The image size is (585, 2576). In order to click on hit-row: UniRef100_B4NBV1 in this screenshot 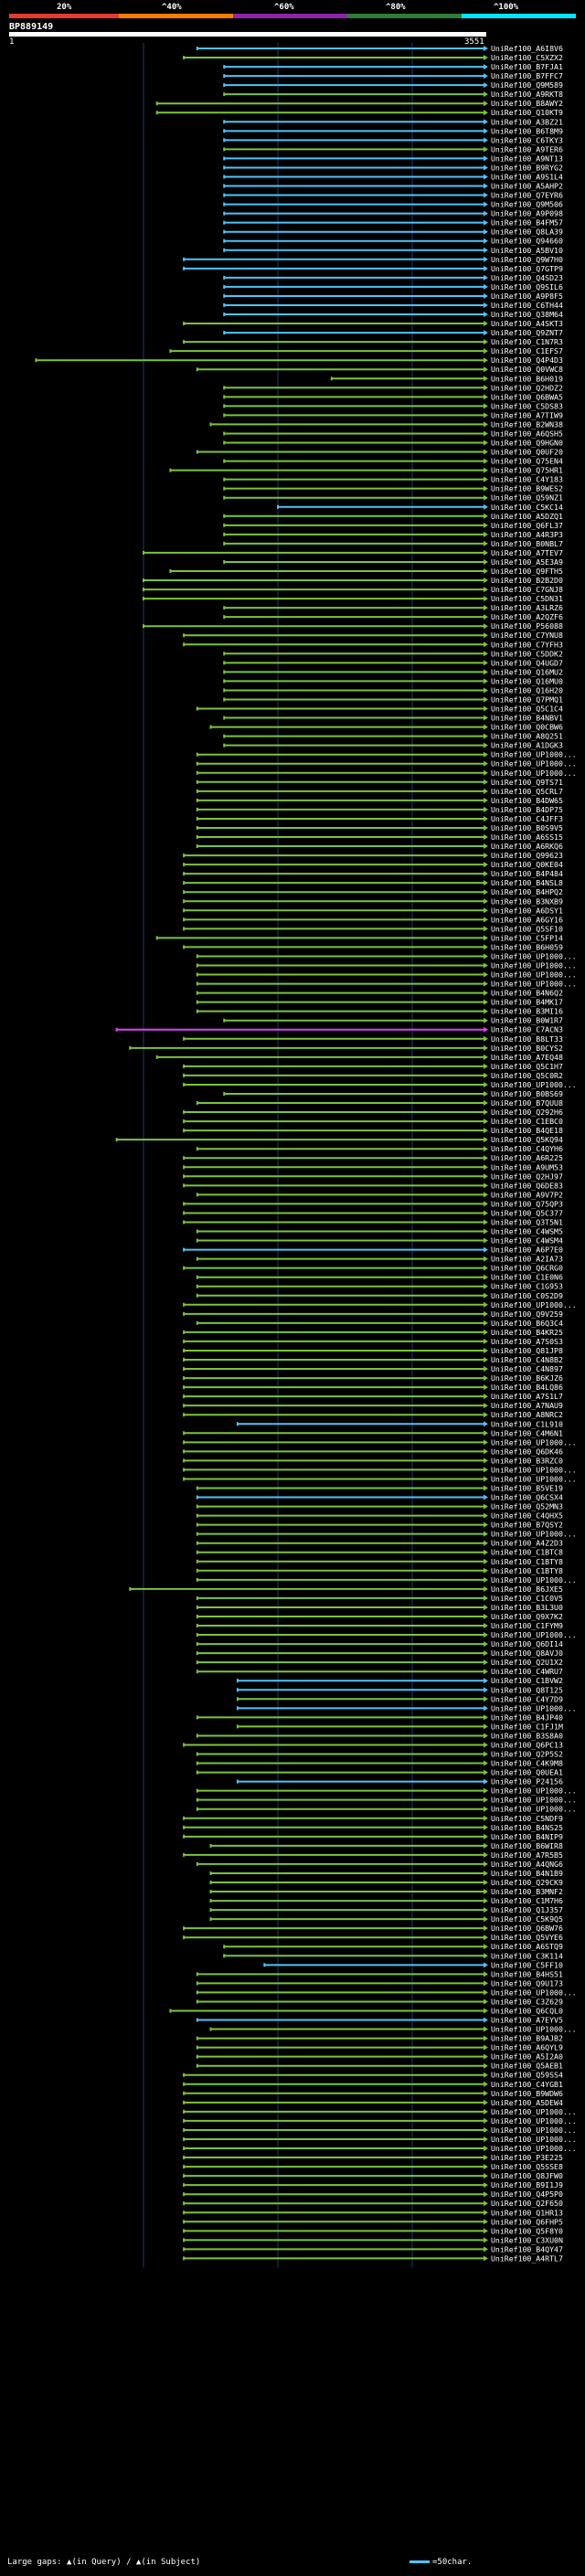, I will do `click(393, 718)`.